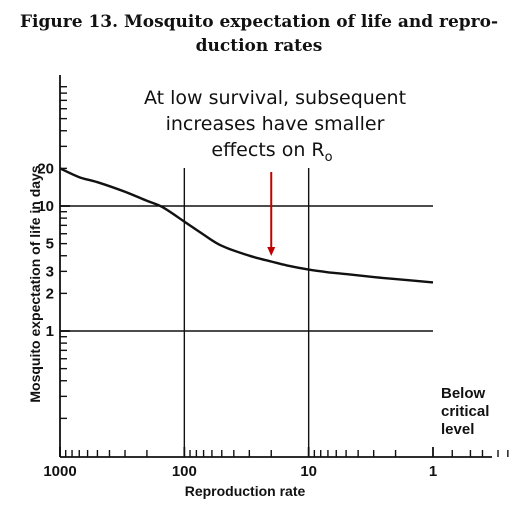 This screenshot has width=518, height=510. I want to click on annotation-line-2: increases have smaller, so click(275, 124).